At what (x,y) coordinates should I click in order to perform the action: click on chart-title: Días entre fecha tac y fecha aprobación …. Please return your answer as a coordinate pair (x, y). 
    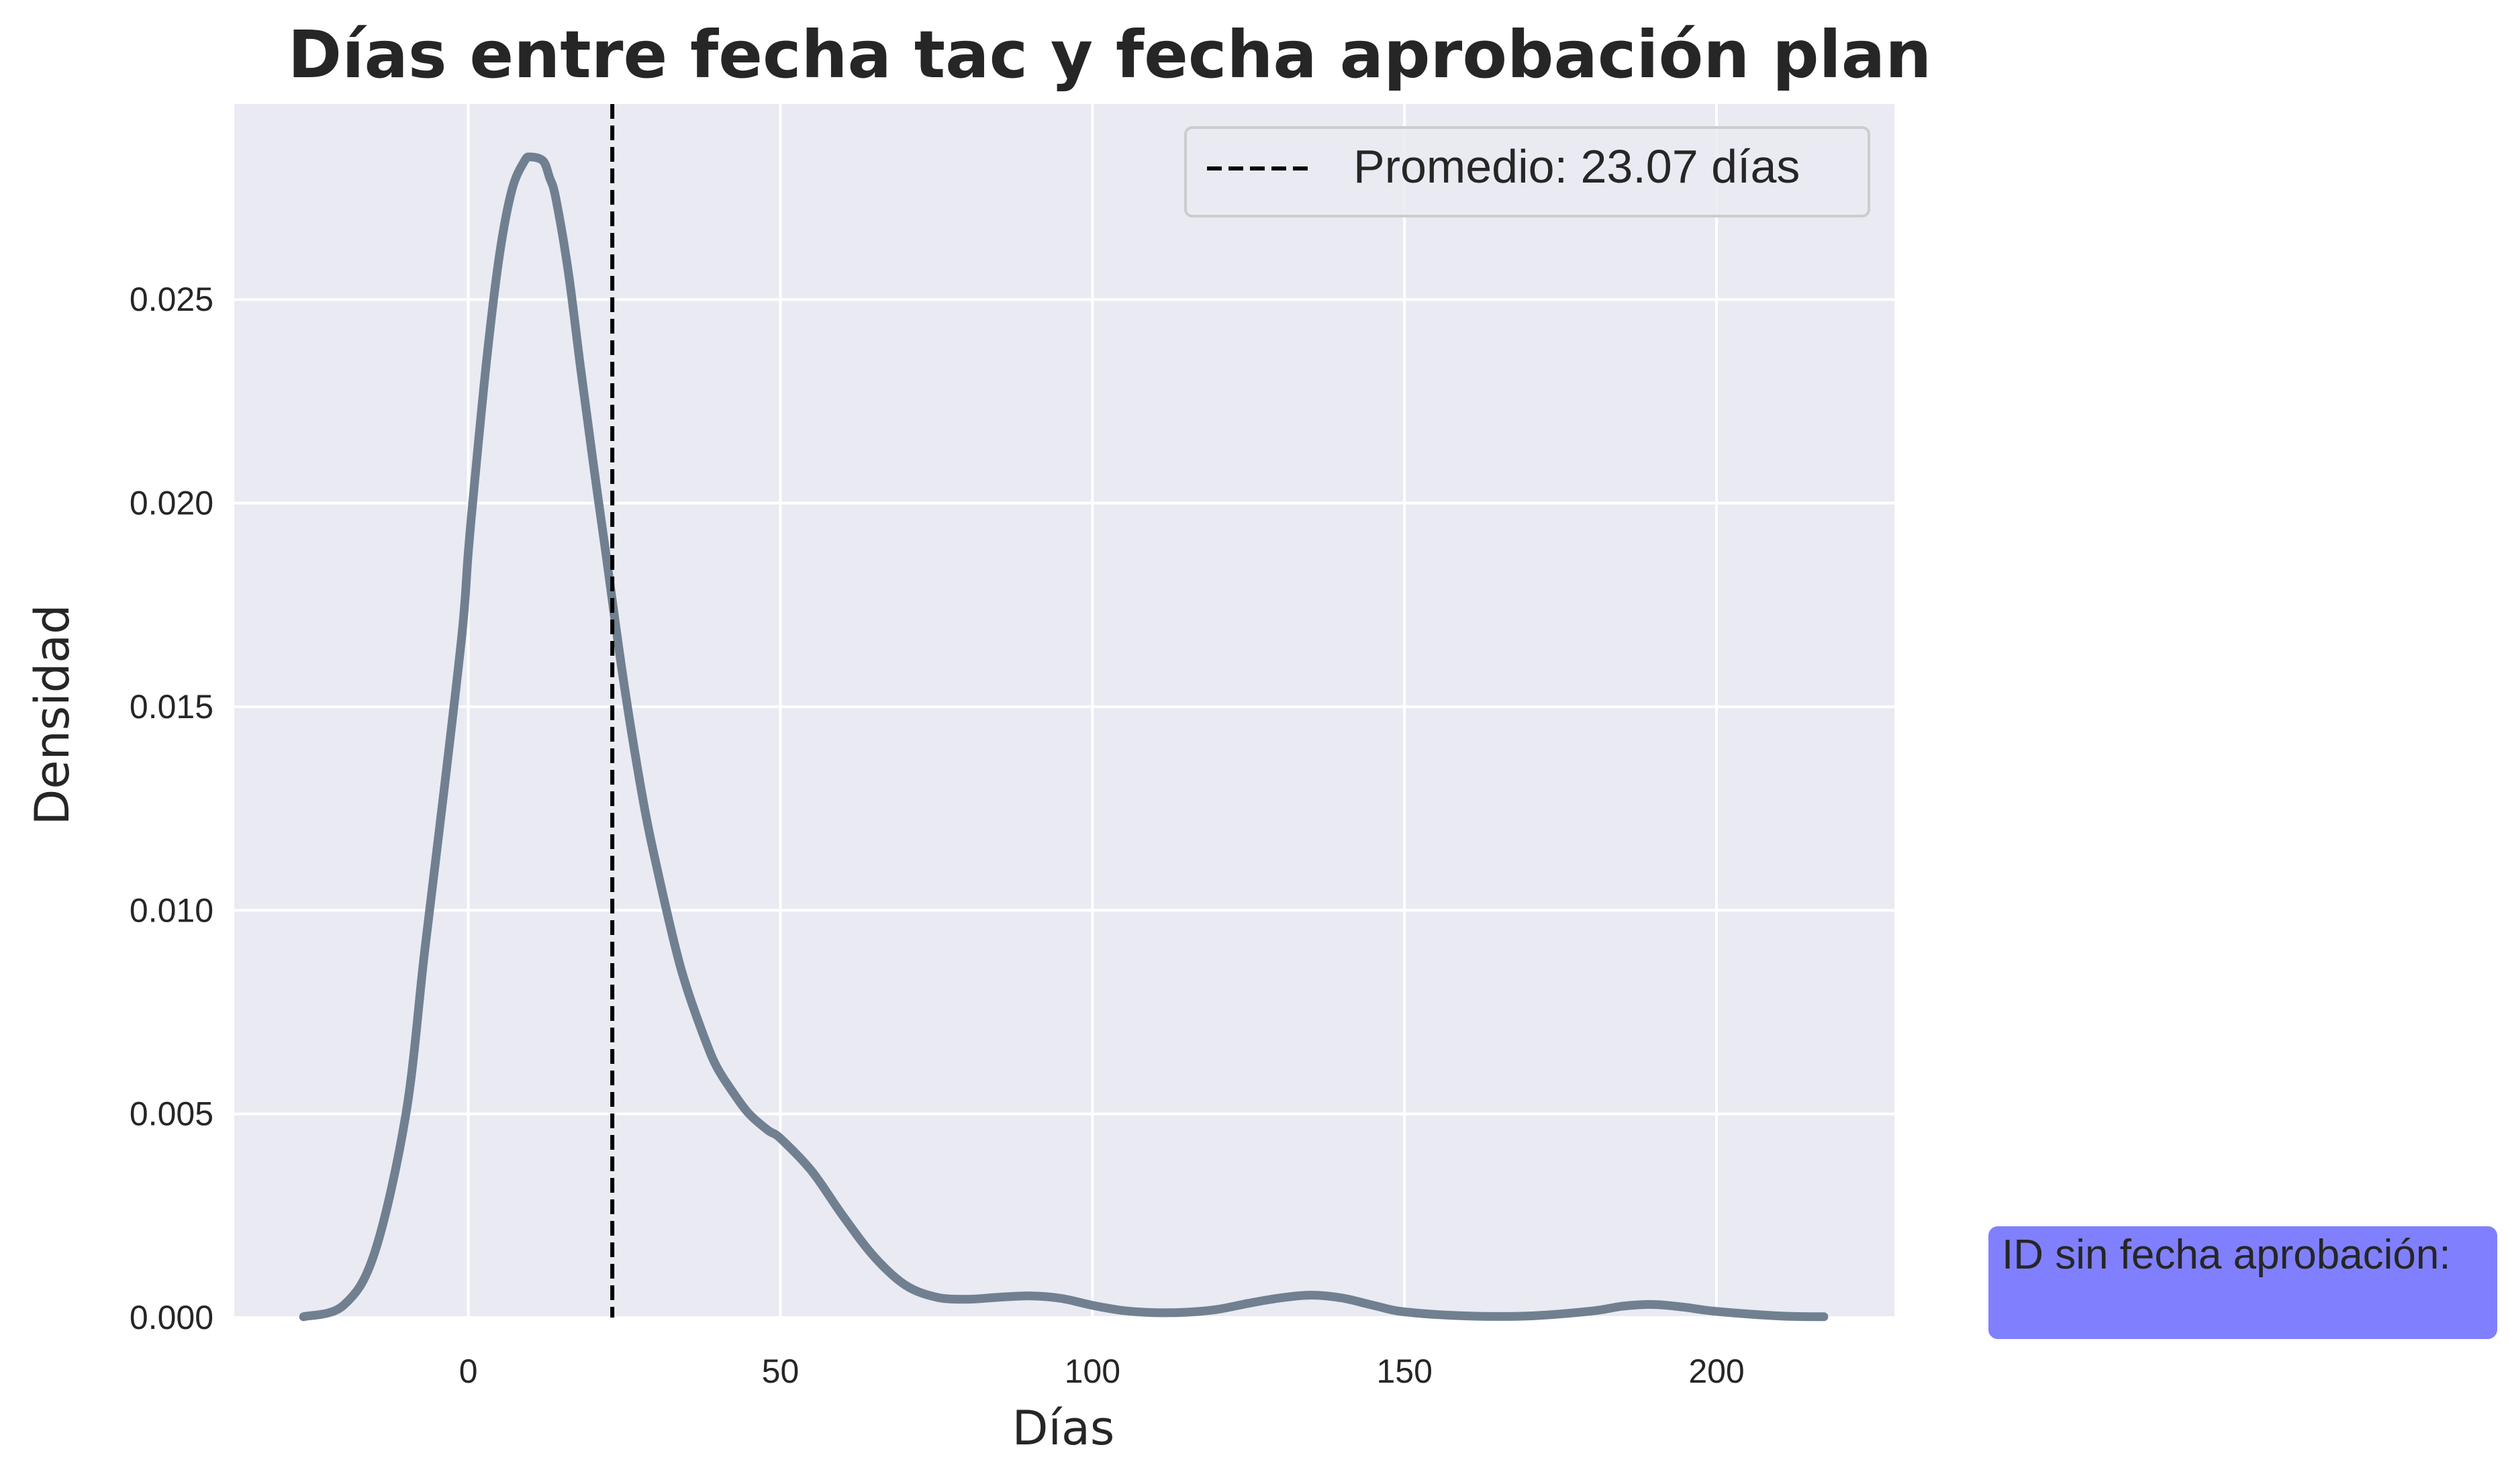
    Looking at the image, I should click on (1110, 55).